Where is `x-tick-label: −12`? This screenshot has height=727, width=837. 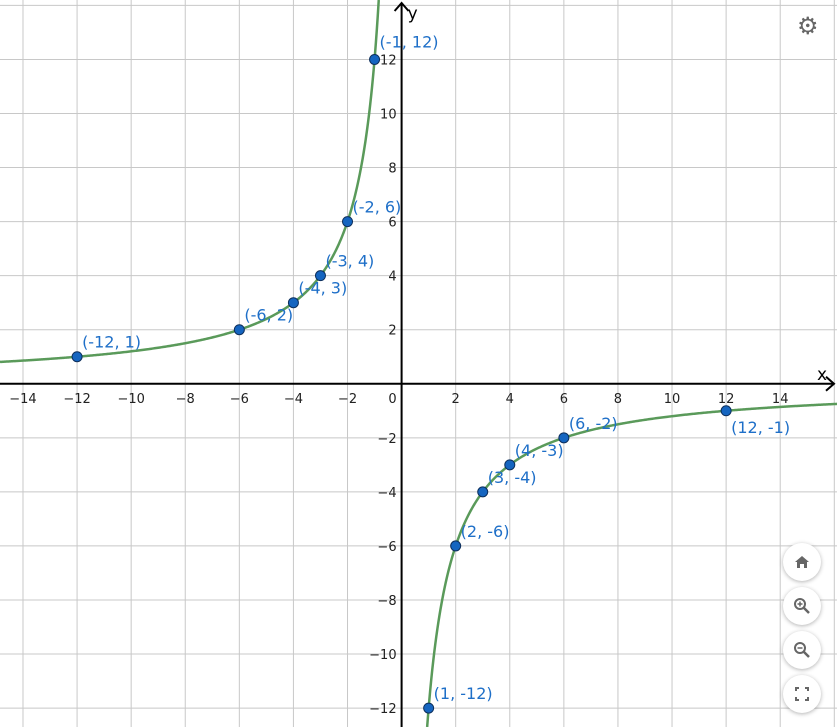 x-tick-label: −12 is located at coordinates (76, 399).